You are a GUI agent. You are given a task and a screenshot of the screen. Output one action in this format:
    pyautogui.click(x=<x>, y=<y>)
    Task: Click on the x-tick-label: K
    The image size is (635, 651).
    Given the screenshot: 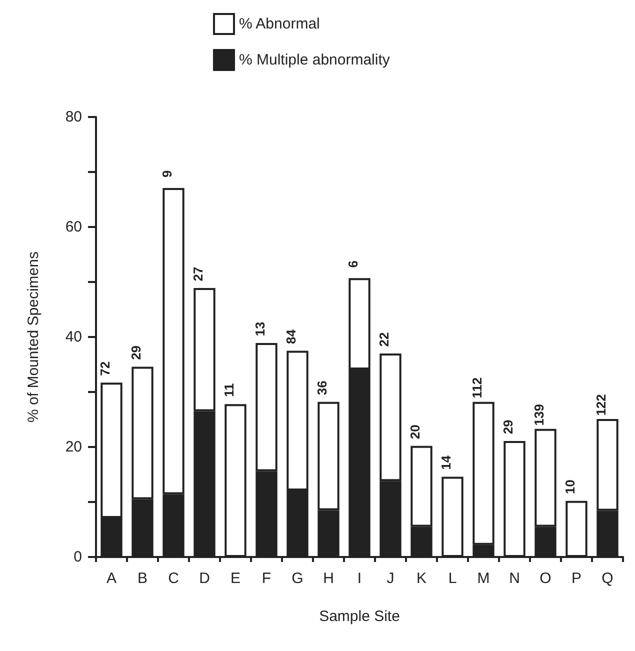 What is the action you would take?
    pyautogui.click(x=421, y=578)
    